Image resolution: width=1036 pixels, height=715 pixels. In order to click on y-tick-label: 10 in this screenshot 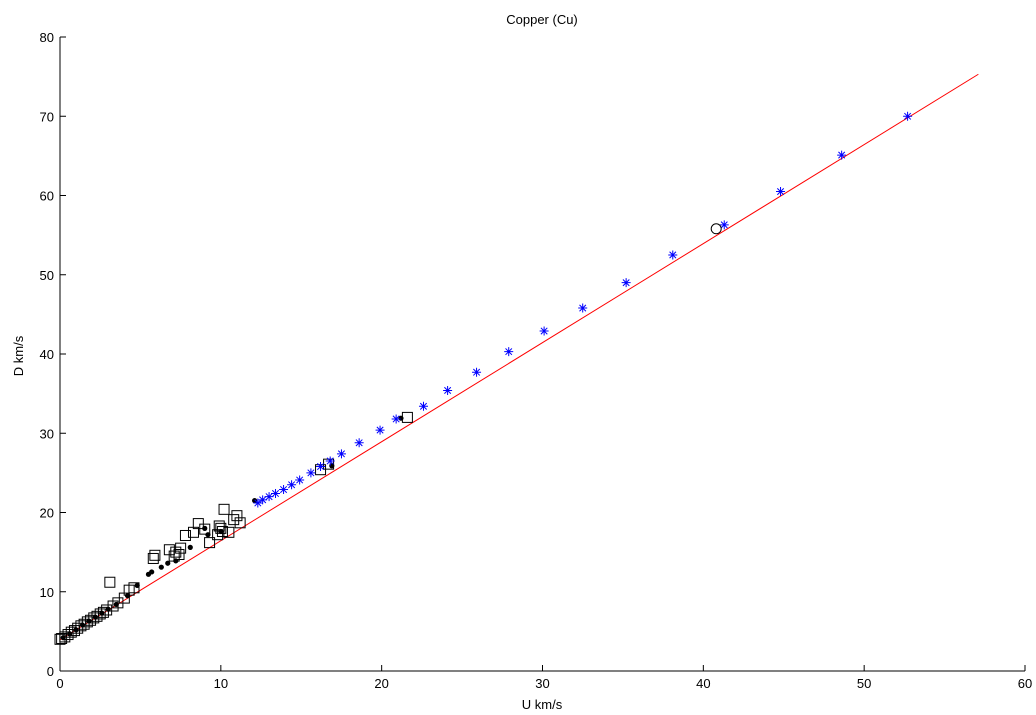, I will do `click(47, 592)`.